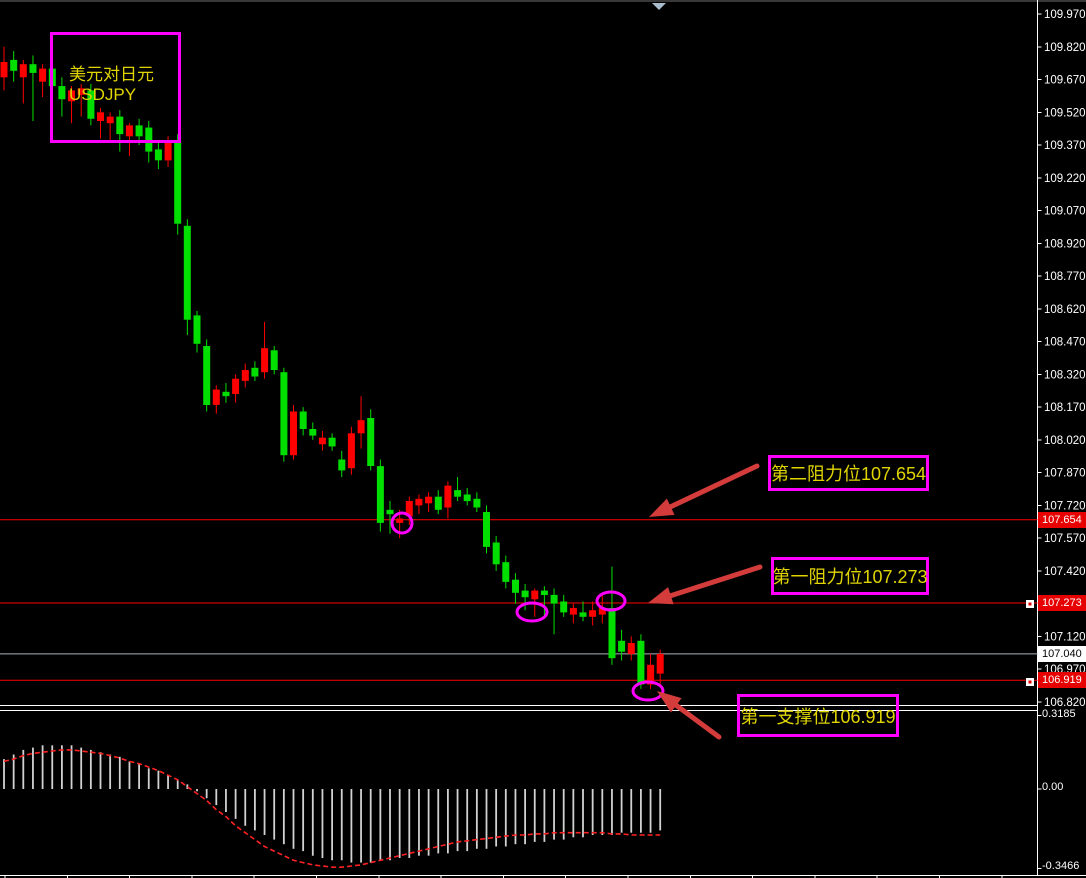 This screenshot has width=1086, height=878. I want to click on instrument-symbol: USDJPY, so click(103, 94).